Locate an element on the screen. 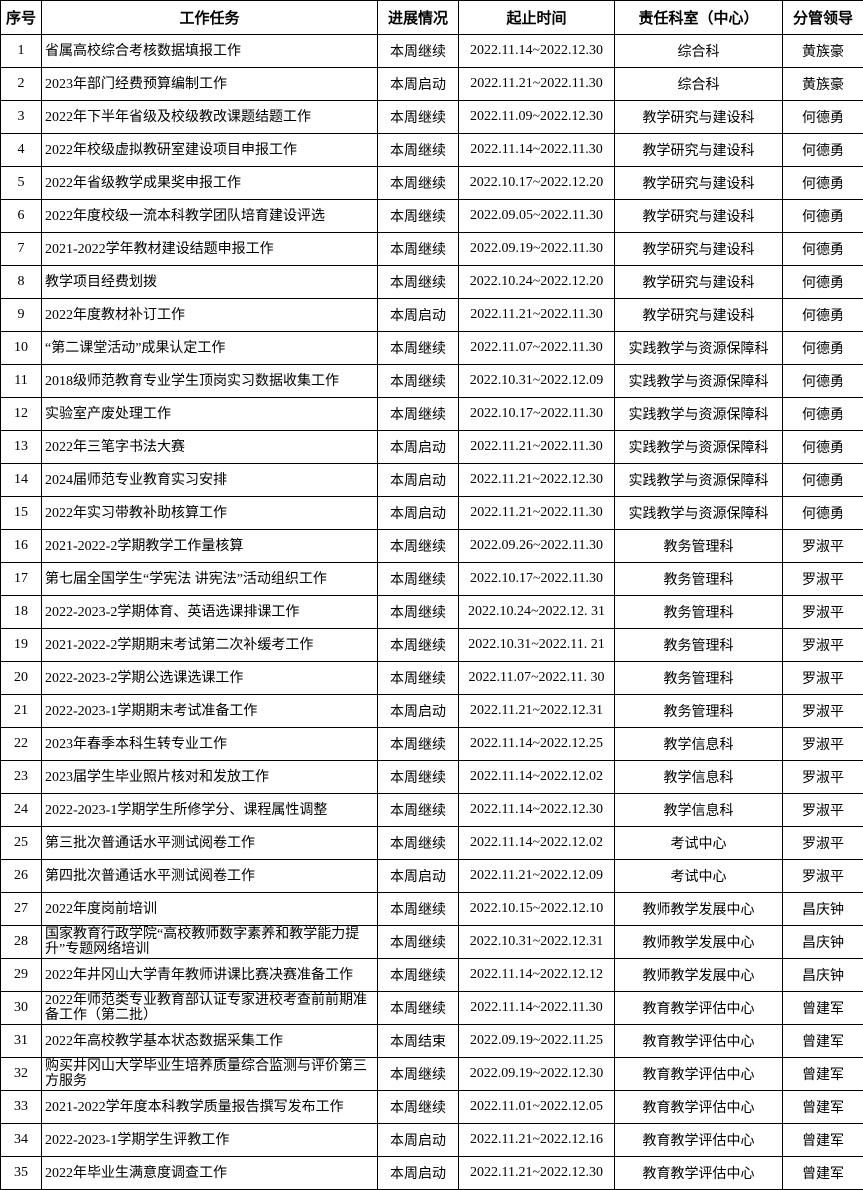  cell-index: 13 is located at coordinates (21, 447).